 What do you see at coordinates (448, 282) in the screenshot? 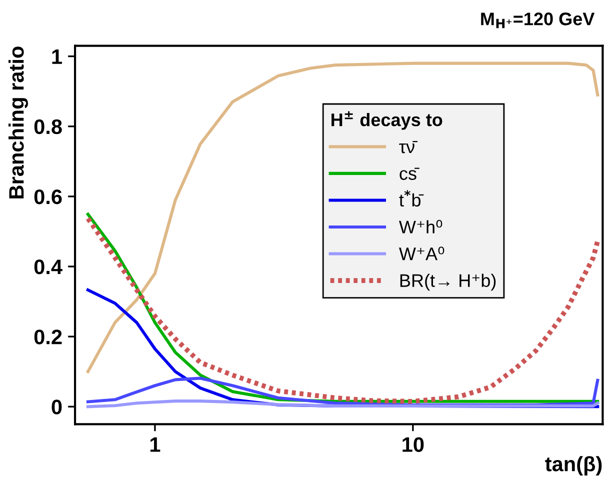
I see `legend-label: BR(t→ H⁺b)` at bounding box center [448, 282].